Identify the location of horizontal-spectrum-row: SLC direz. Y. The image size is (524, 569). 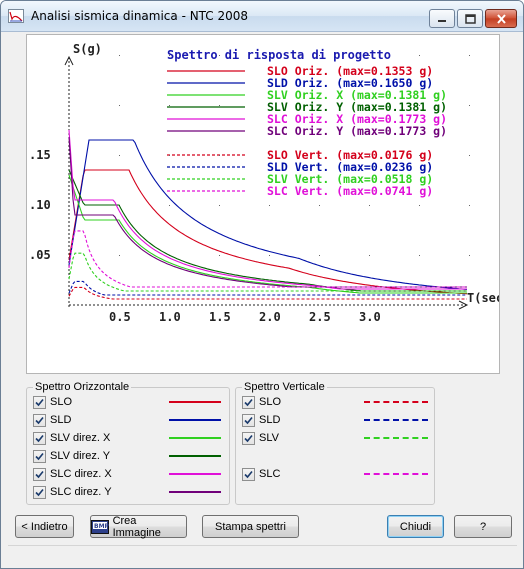
(72, 492).